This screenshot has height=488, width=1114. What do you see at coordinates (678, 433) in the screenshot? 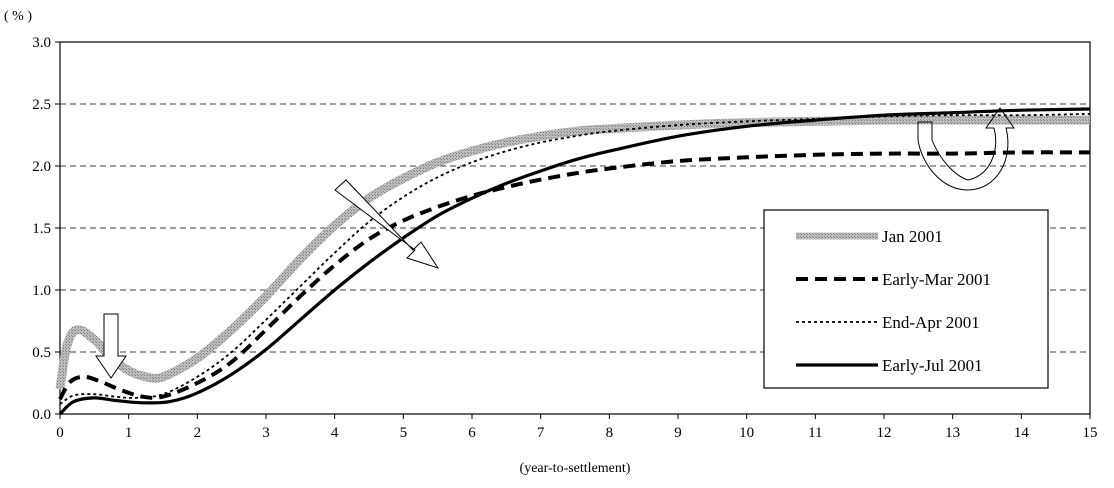
I see `x-tick-label-9: 9` at bounding box center [678, 433].